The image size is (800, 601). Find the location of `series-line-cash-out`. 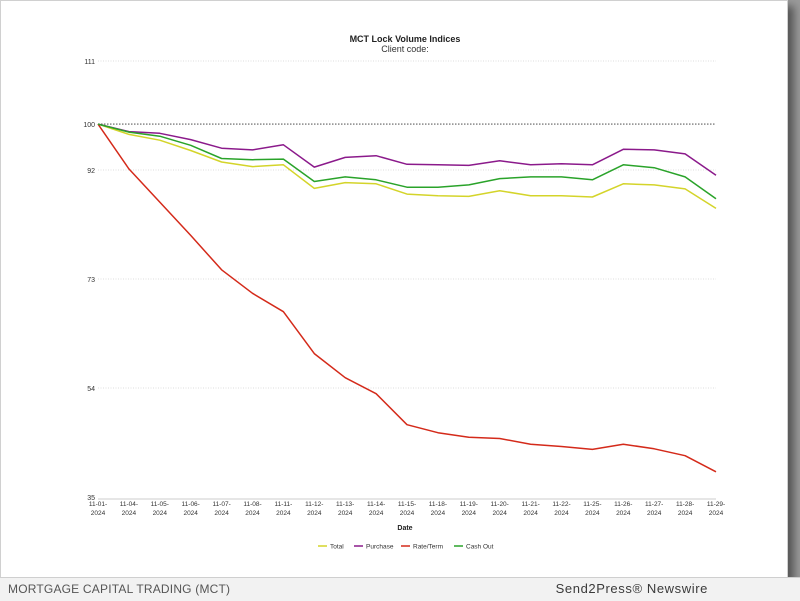

series-line-cash-out is located at coordinates (407, 161).